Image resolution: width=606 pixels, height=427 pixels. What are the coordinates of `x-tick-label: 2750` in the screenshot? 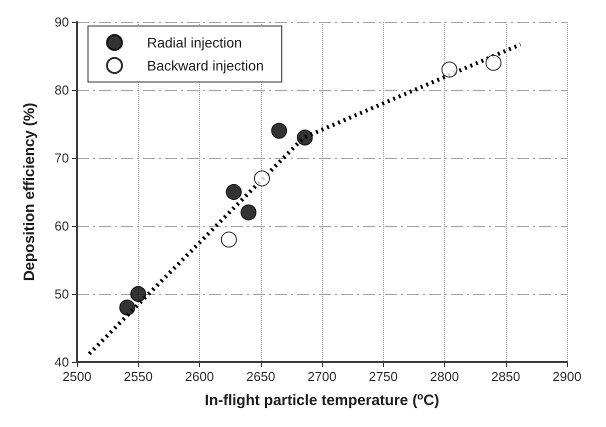 It's located at (383, 376).